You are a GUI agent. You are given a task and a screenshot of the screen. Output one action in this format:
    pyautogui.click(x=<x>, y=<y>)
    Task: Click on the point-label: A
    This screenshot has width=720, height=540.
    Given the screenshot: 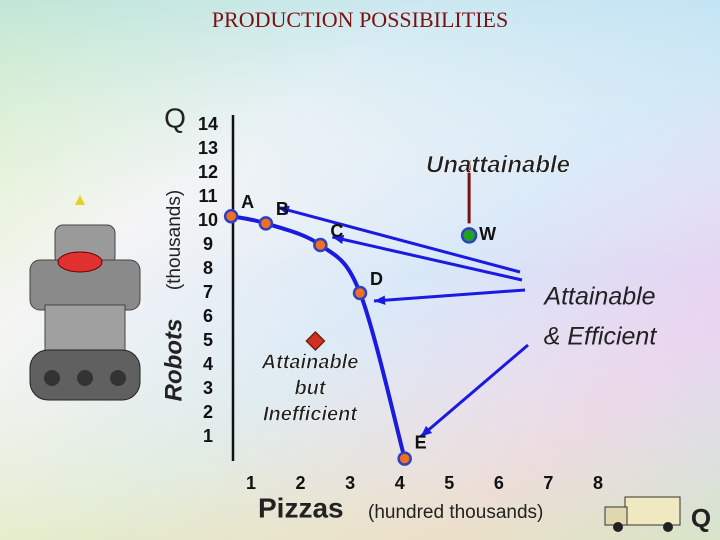 What is the action you would take?
    pyautogui.click(x=247, y=202)
    